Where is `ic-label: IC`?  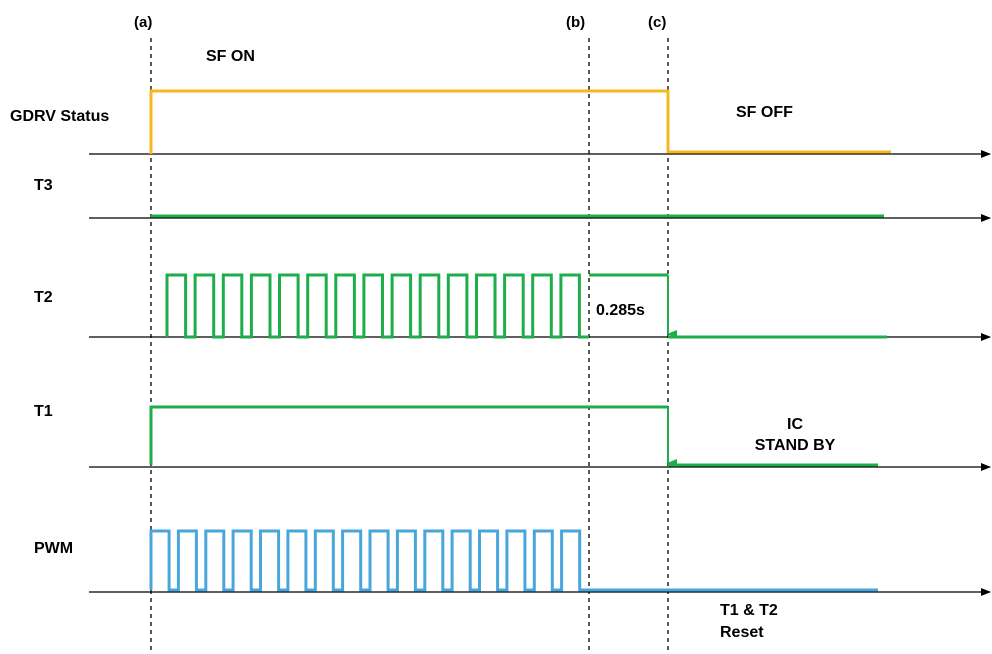 ic-label: IC is located at coordinates (795, 424).